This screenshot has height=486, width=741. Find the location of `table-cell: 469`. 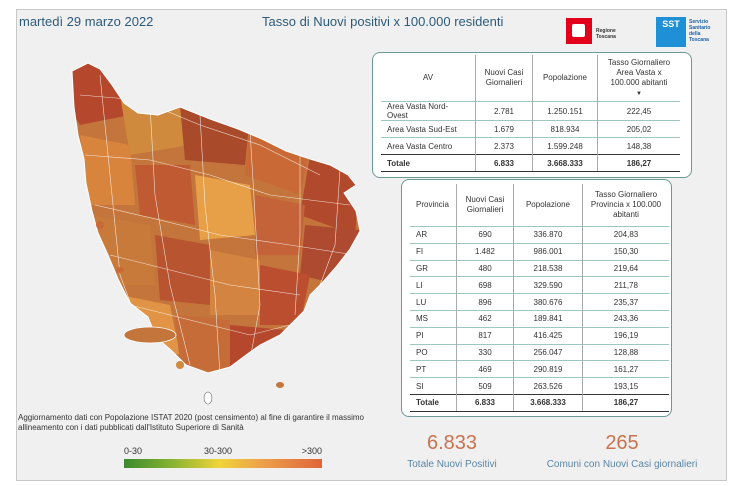

table-cell: 469 is located at coordinates (485, 369).